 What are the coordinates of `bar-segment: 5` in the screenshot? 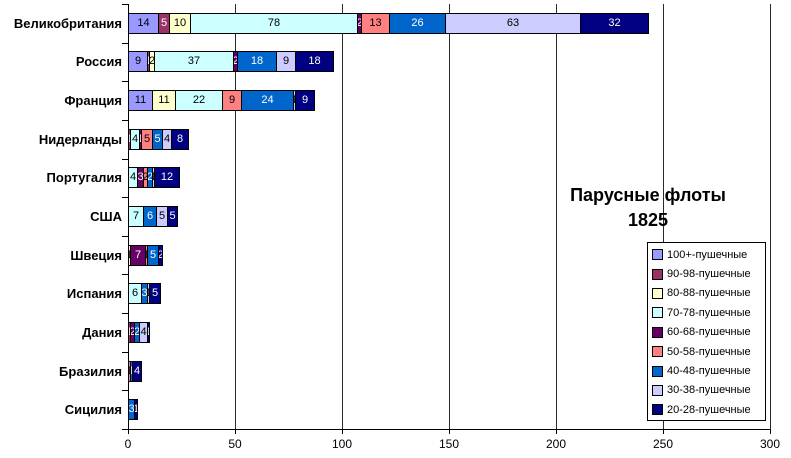 It's located at (172, 216).